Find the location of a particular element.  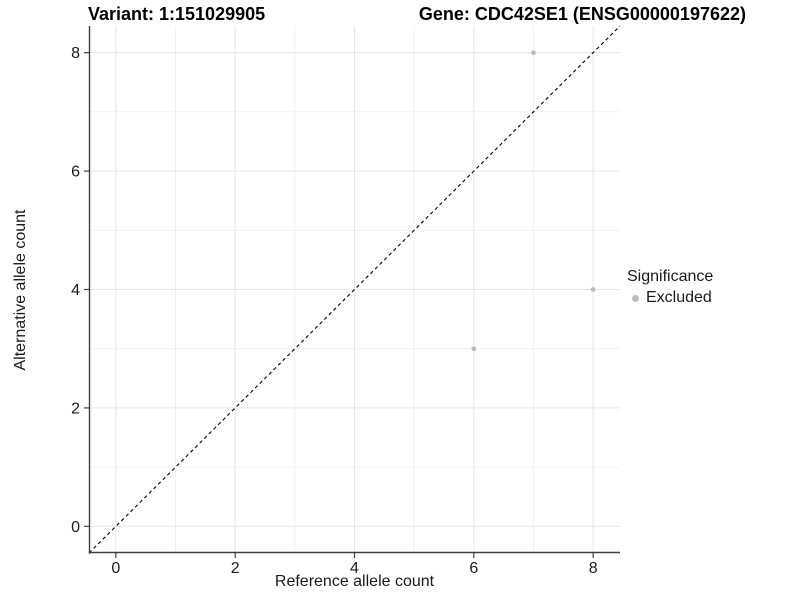

y-axis-title: Alternative allele count is located at coordinates (20, 290).